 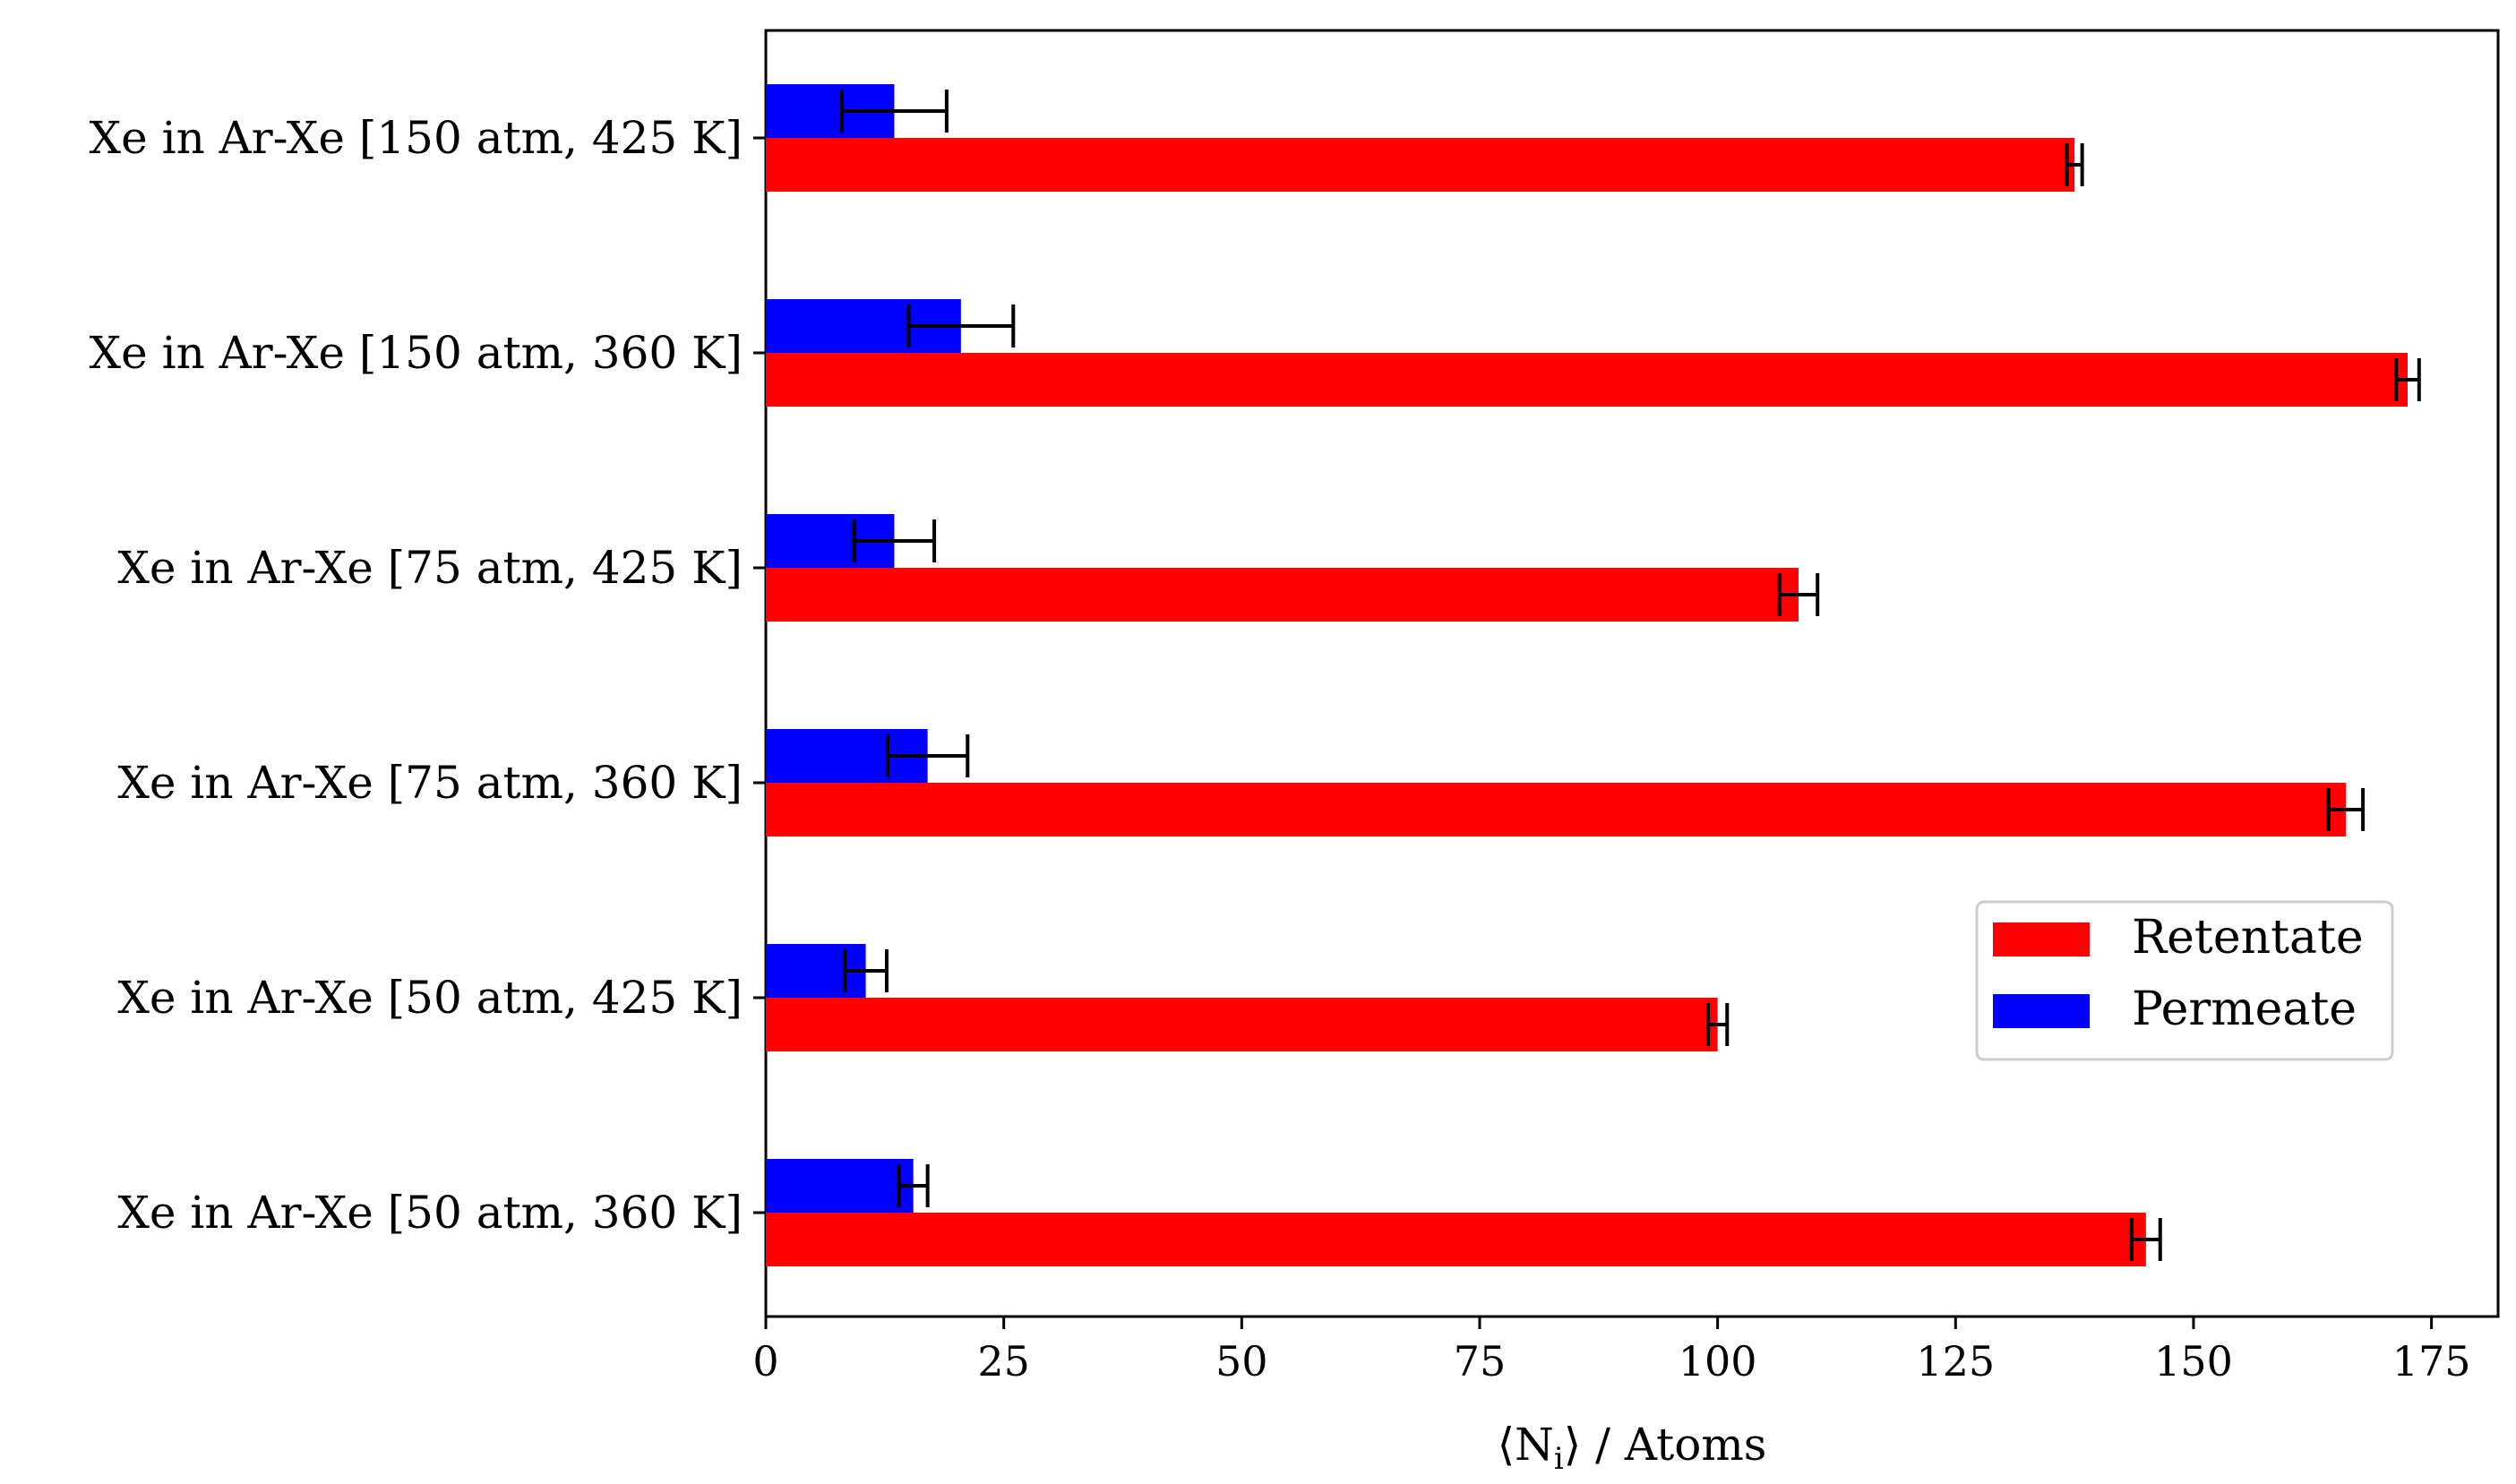 What do you see at coordinates (765, 1361) in the screenshot?
I see `x-tick-label: 0` at bounding box center [765, 1361].